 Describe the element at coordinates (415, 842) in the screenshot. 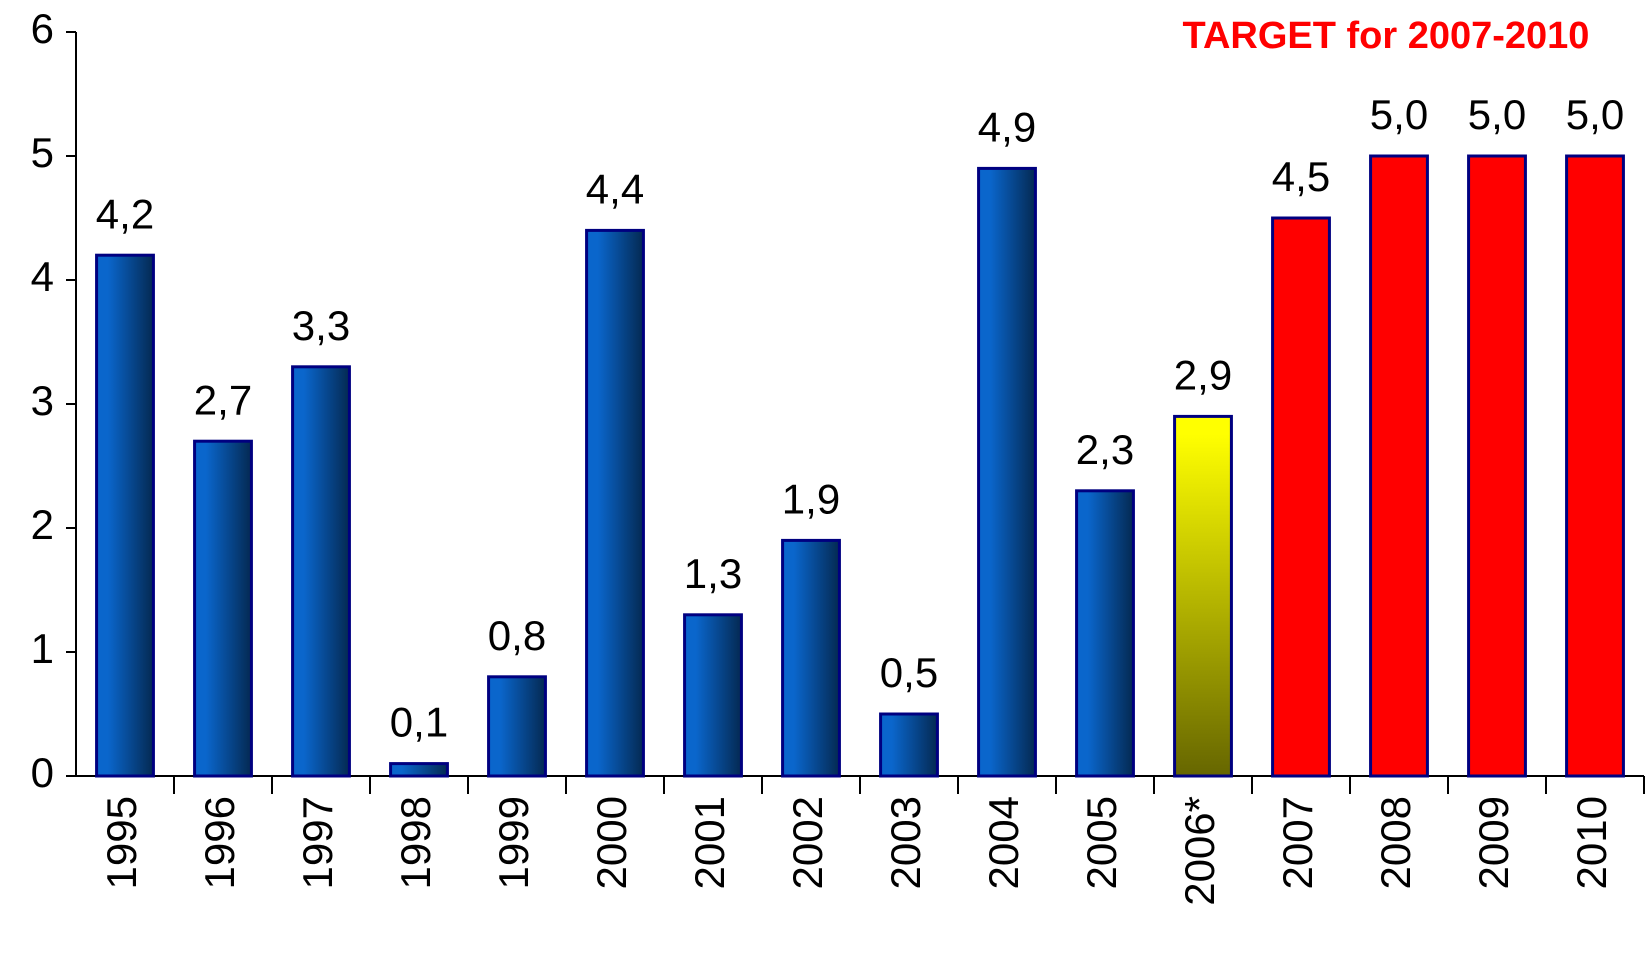

I see `x-tick-label: 1998` at that location.